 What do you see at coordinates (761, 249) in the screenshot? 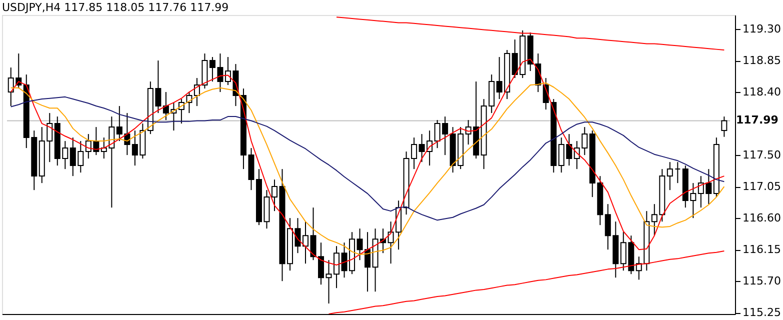
I see `y-tick-label: 116.15` at bounding box center [761, 249].